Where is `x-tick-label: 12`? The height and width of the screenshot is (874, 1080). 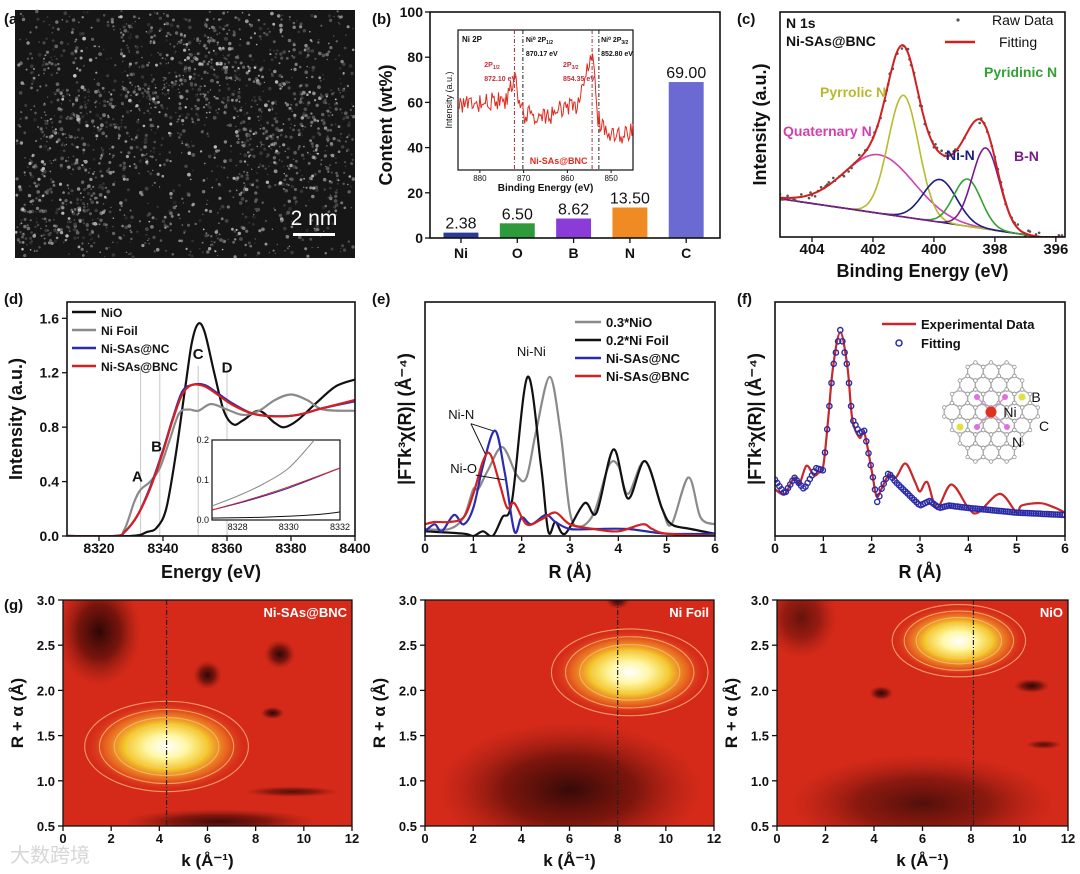
x-tick-label: 12 is located at coordinates (714, 838).